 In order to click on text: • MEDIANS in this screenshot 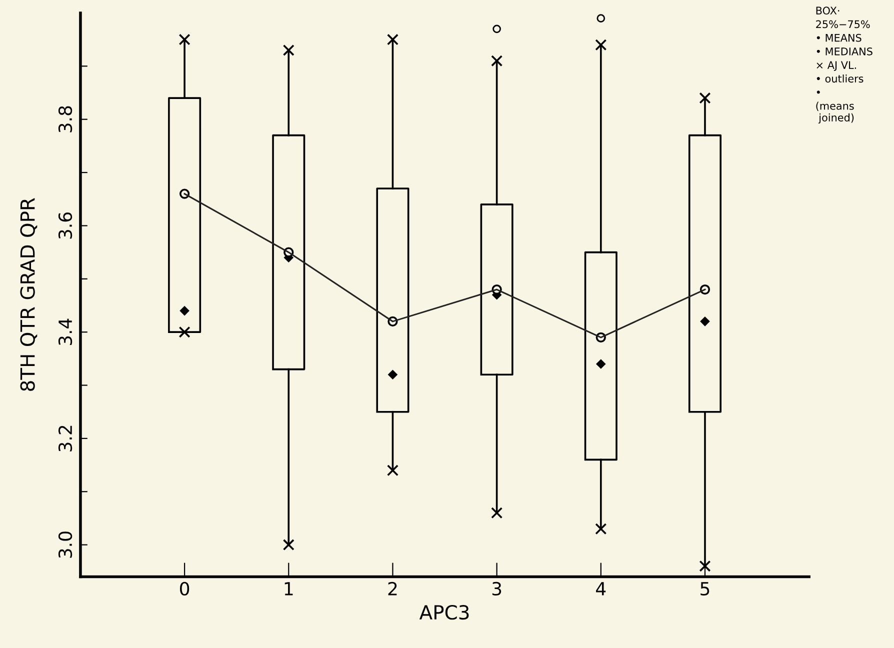, I will do `click(844, 51)`.